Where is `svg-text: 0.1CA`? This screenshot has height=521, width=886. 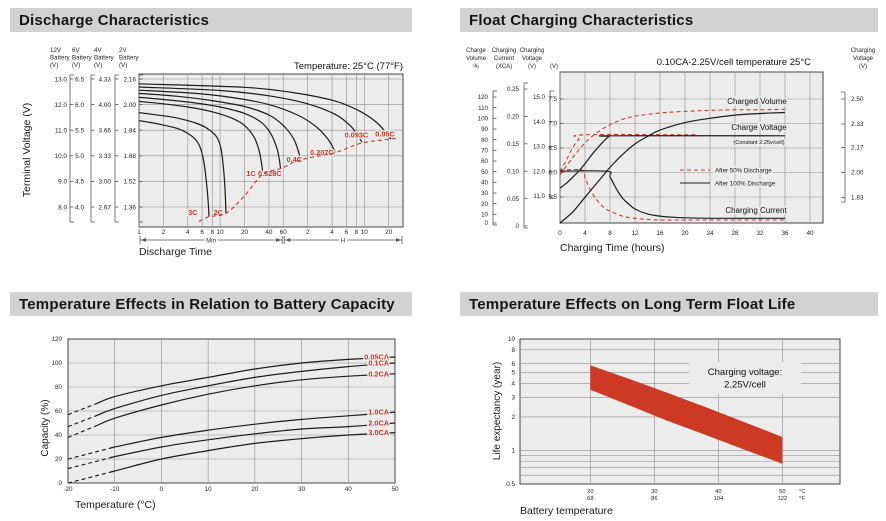
svg-text: 0.1CA is located at coordinates (378, 363).